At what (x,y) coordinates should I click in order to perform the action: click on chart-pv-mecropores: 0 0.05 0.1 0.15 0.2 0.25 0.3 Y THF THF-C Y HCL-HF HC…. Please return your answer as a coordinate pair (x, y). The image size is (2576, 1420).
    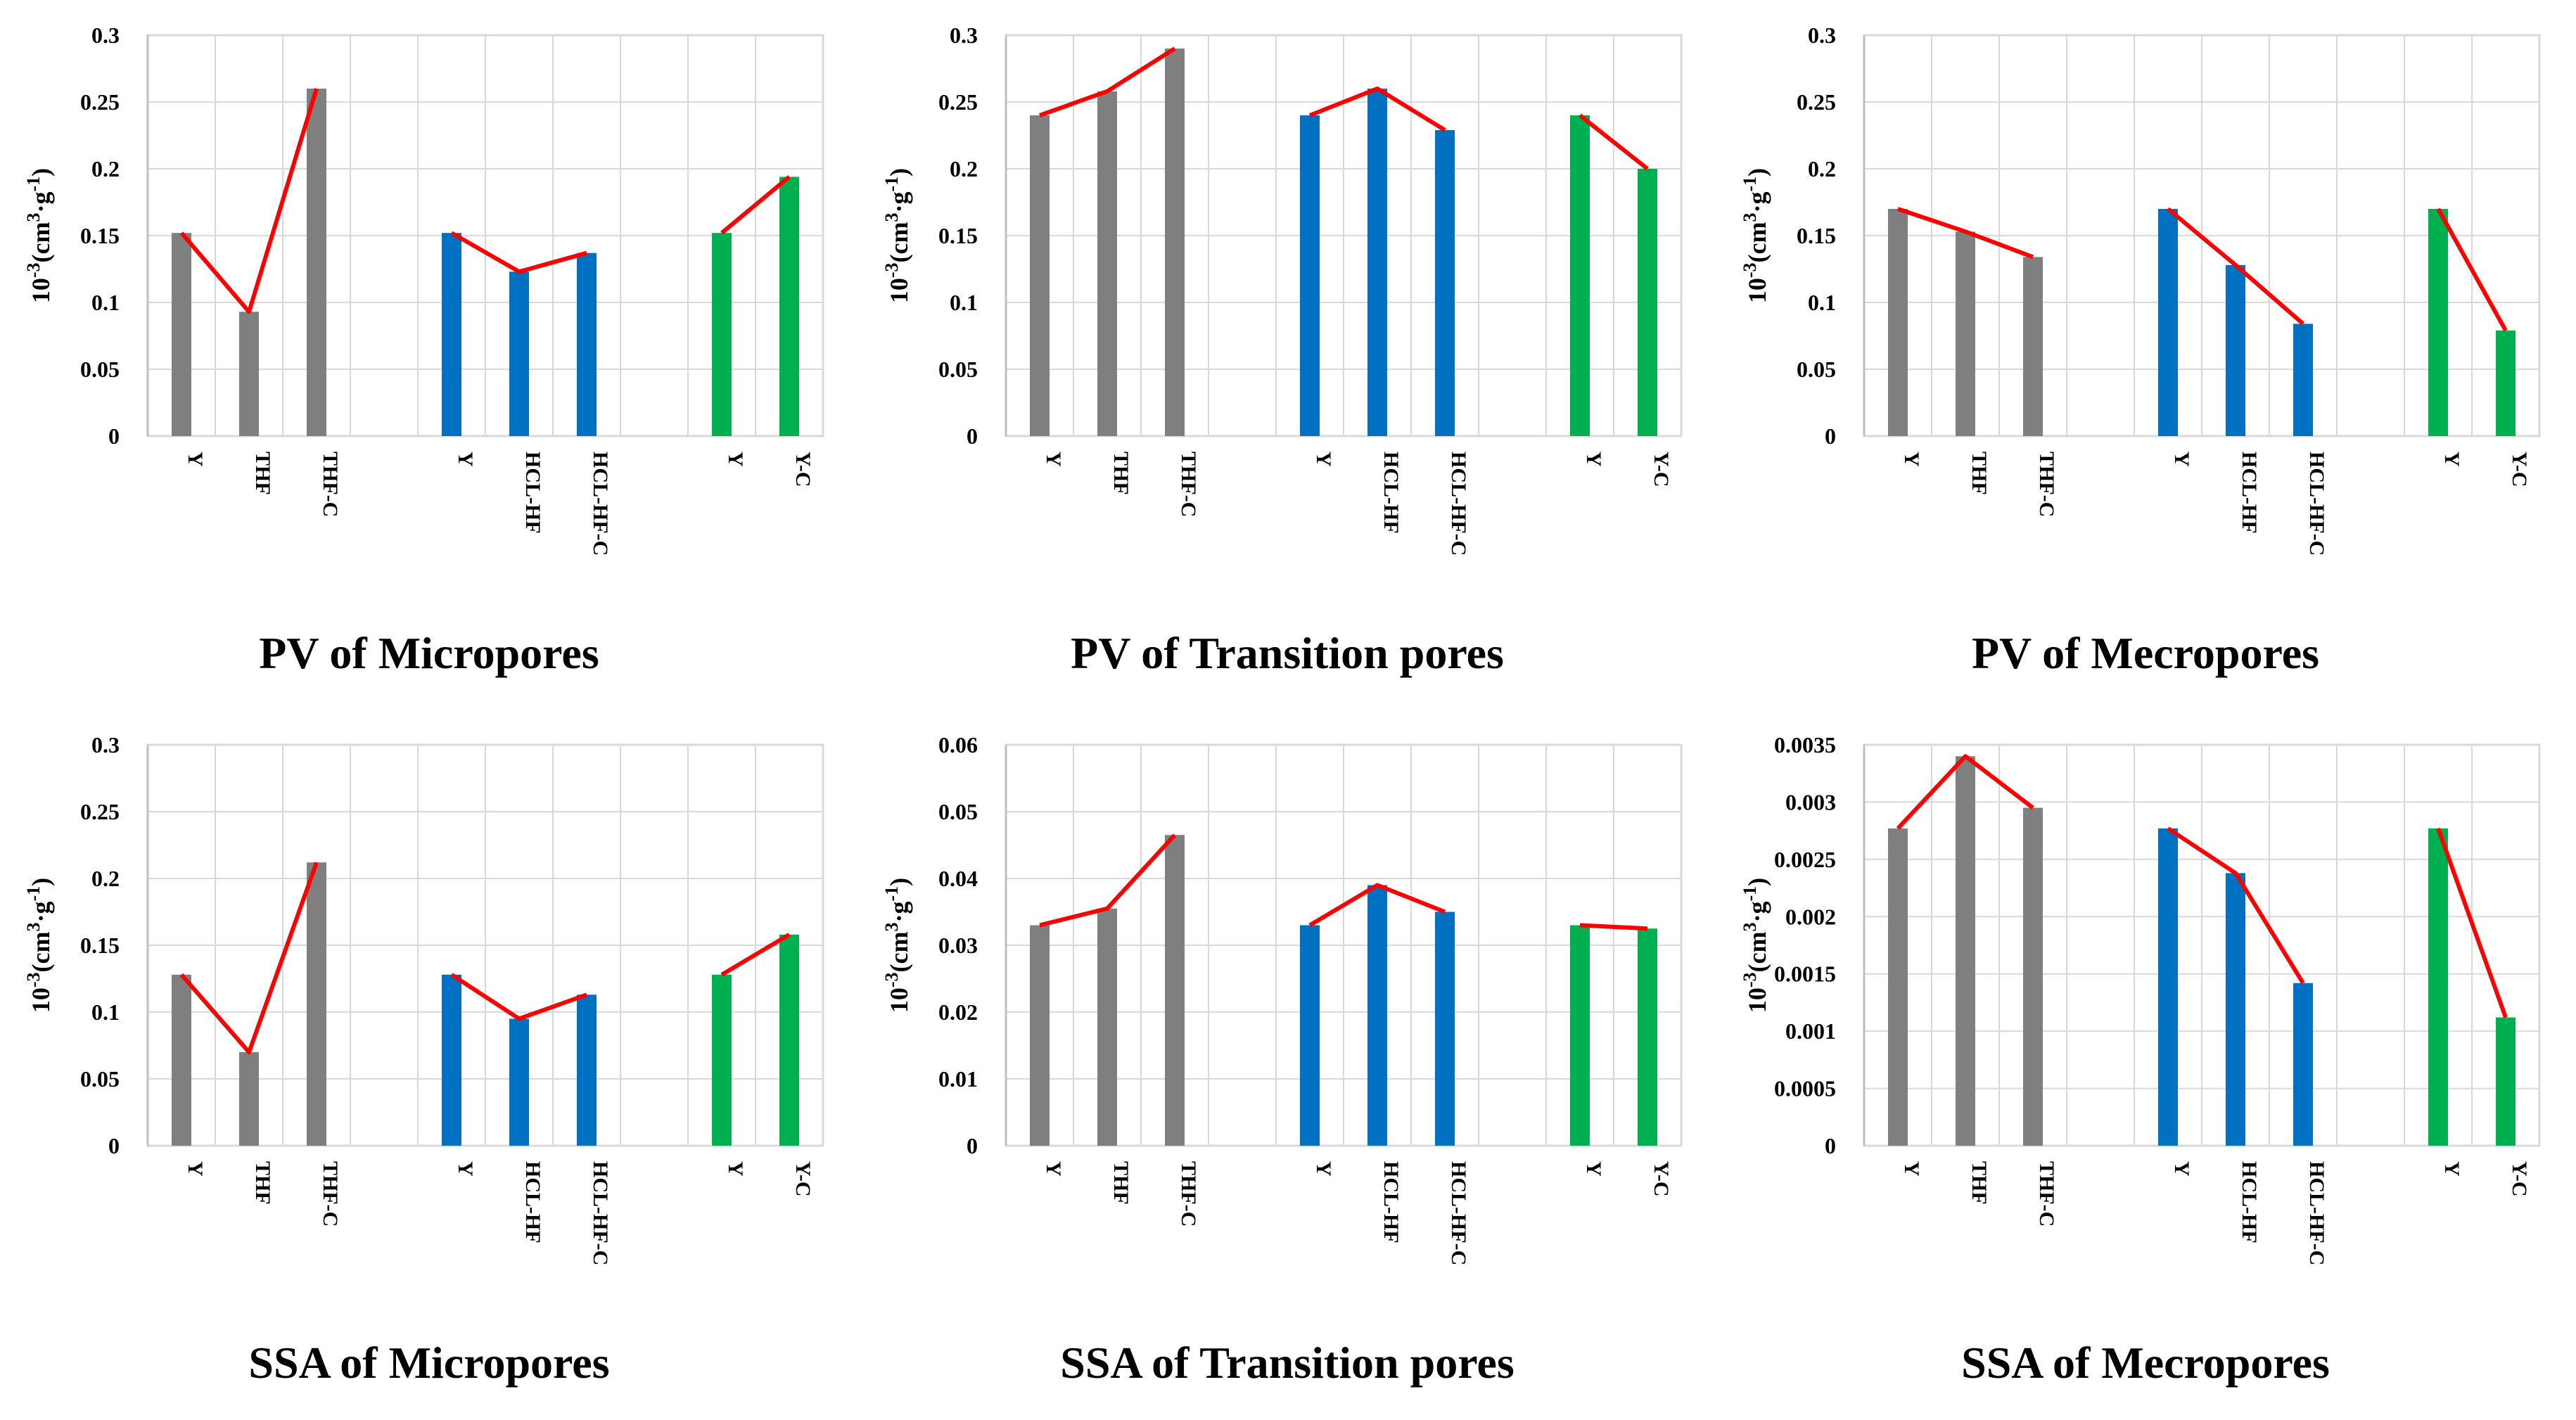
    Looking at the image, I should click on (2140, 350).